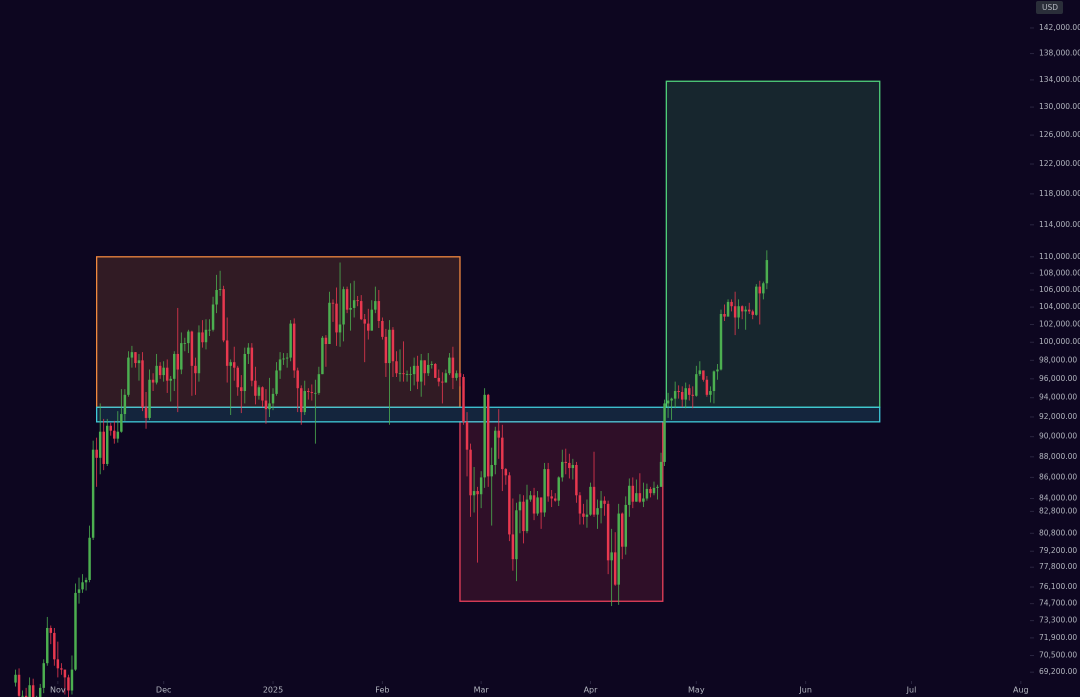 Image resolution: width=1080 pixels, height=697 pixels. What do you see at coordinates (1058, 550) in the screenshot?
I see `y-tick-label: 79,200.00` at bounding box center [1058, 550].